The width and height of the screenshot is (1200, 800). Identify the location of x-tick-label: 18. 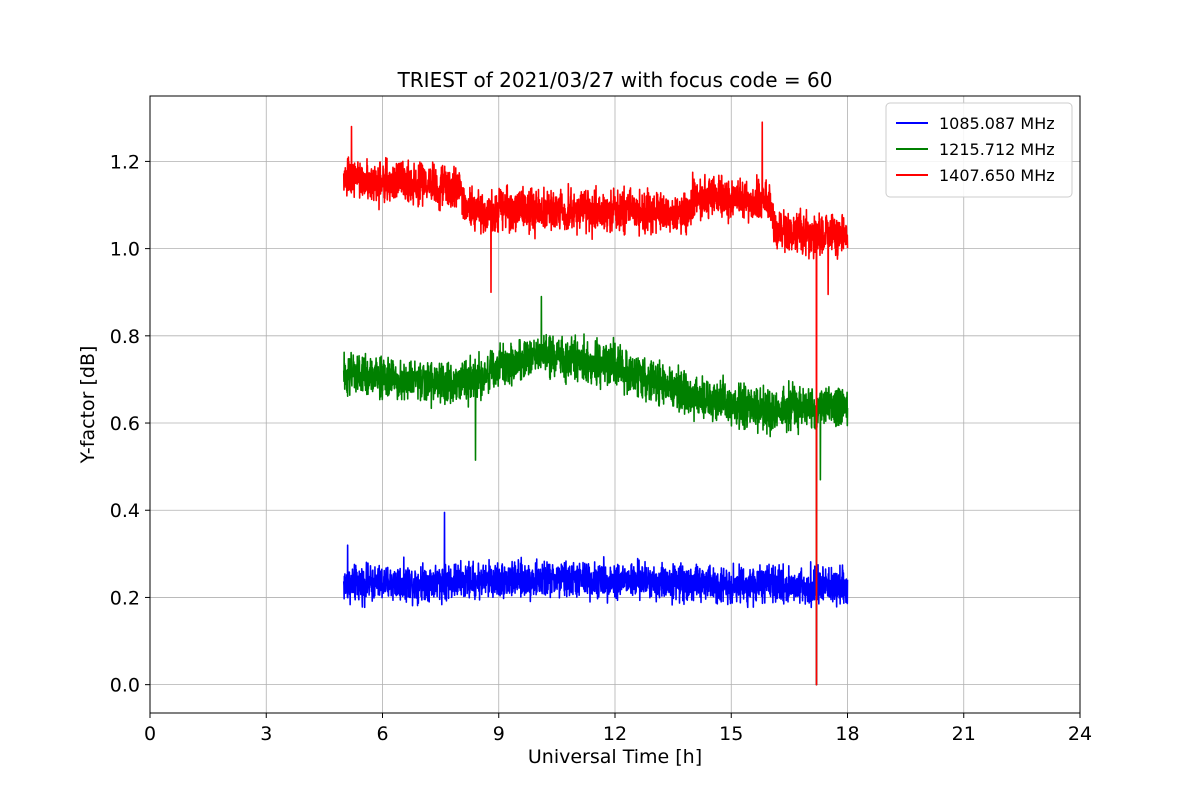
(847, 734).